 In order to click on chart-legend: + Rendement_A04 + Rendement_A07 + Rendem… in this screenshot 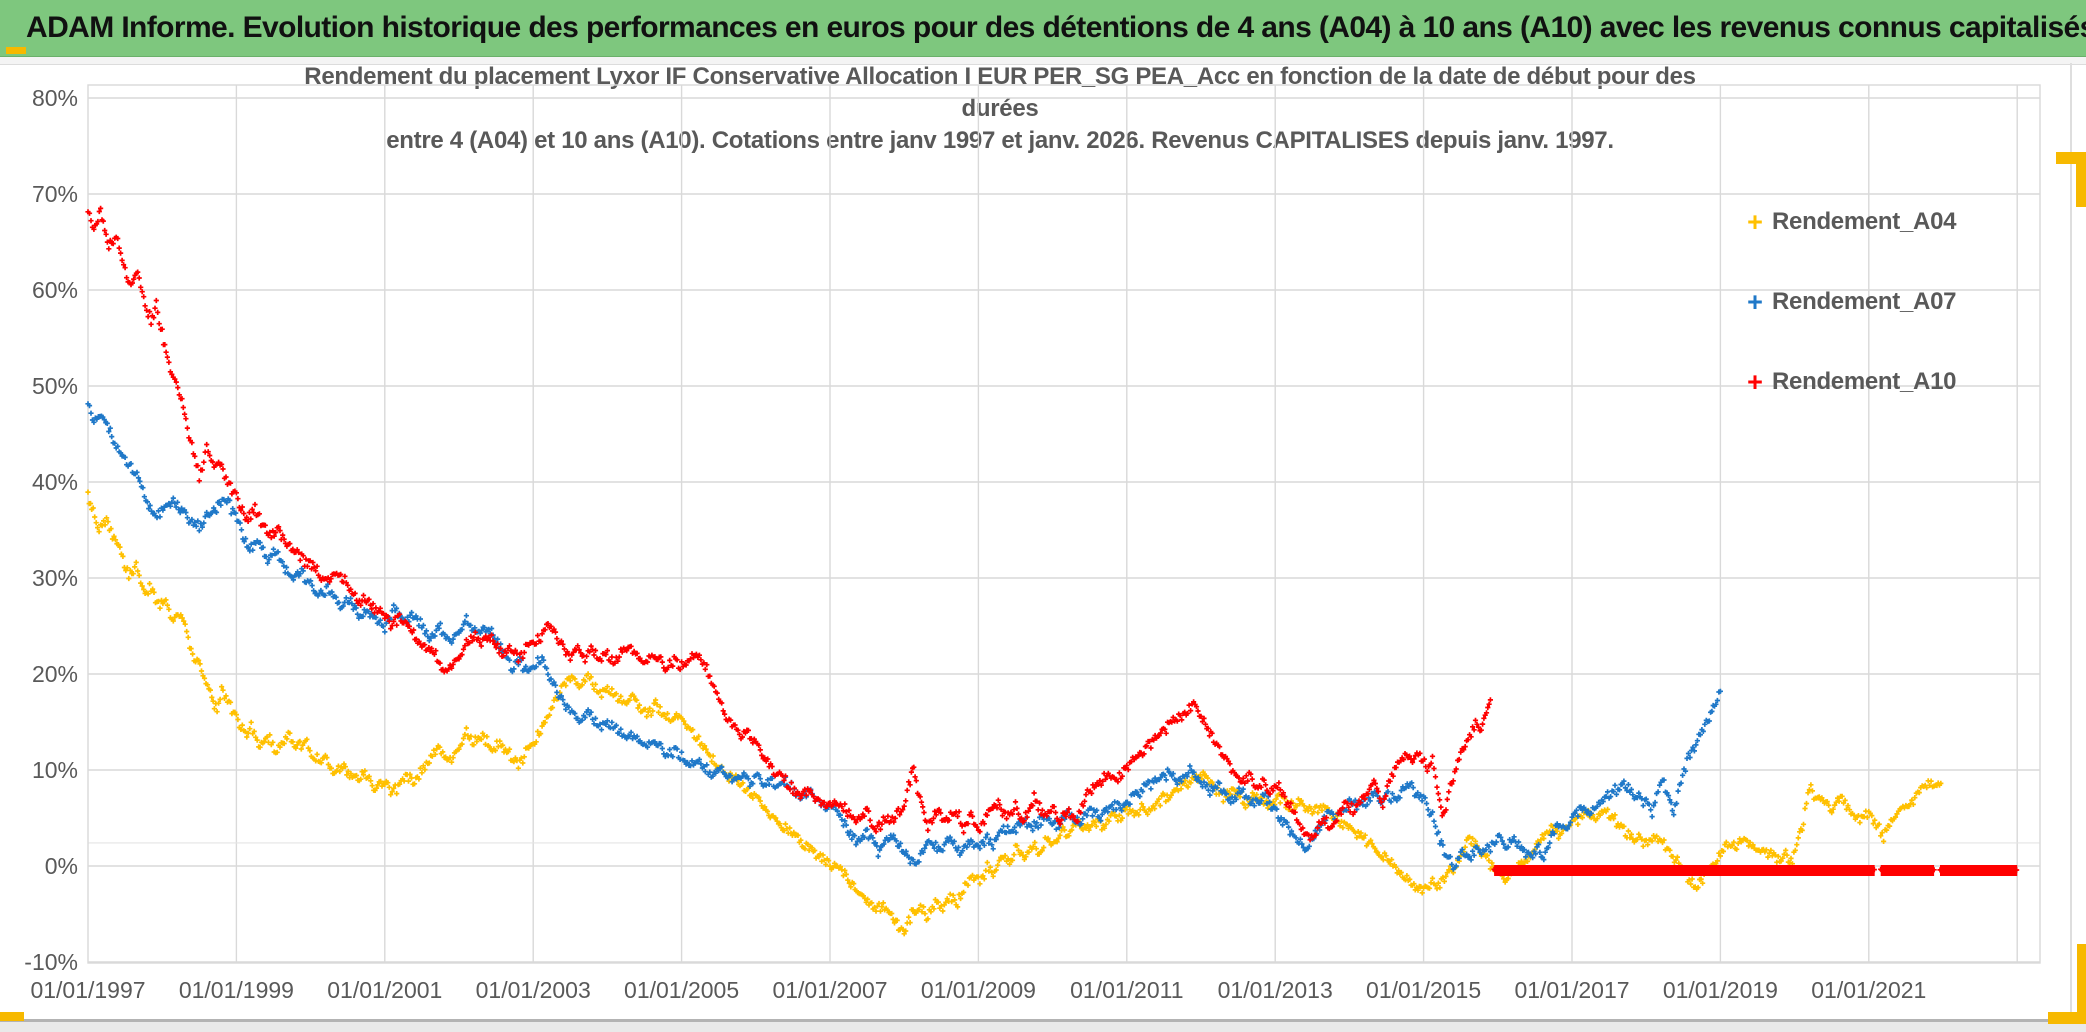, I will do `click(1903, 316)`.